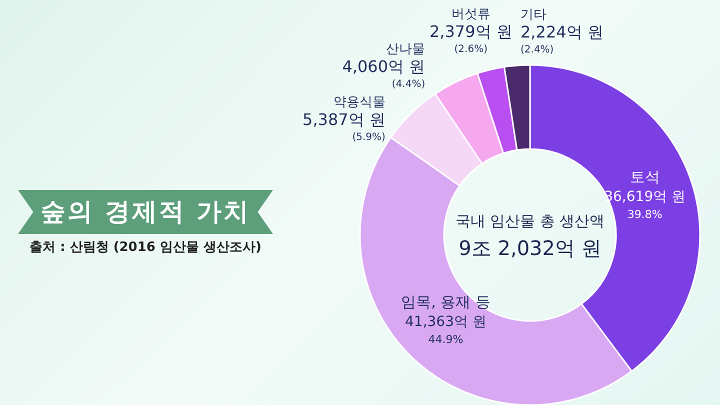 Image resolution: width=720 pixels, height=405 pixels. I want to click on text: 44.9%, so click(446, 339).